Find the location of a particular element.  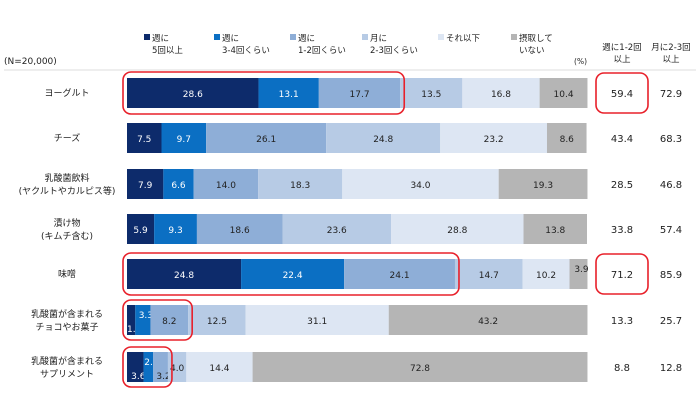

bar-value-r7-s6: 72.8 is located at coordinates (420, 369).